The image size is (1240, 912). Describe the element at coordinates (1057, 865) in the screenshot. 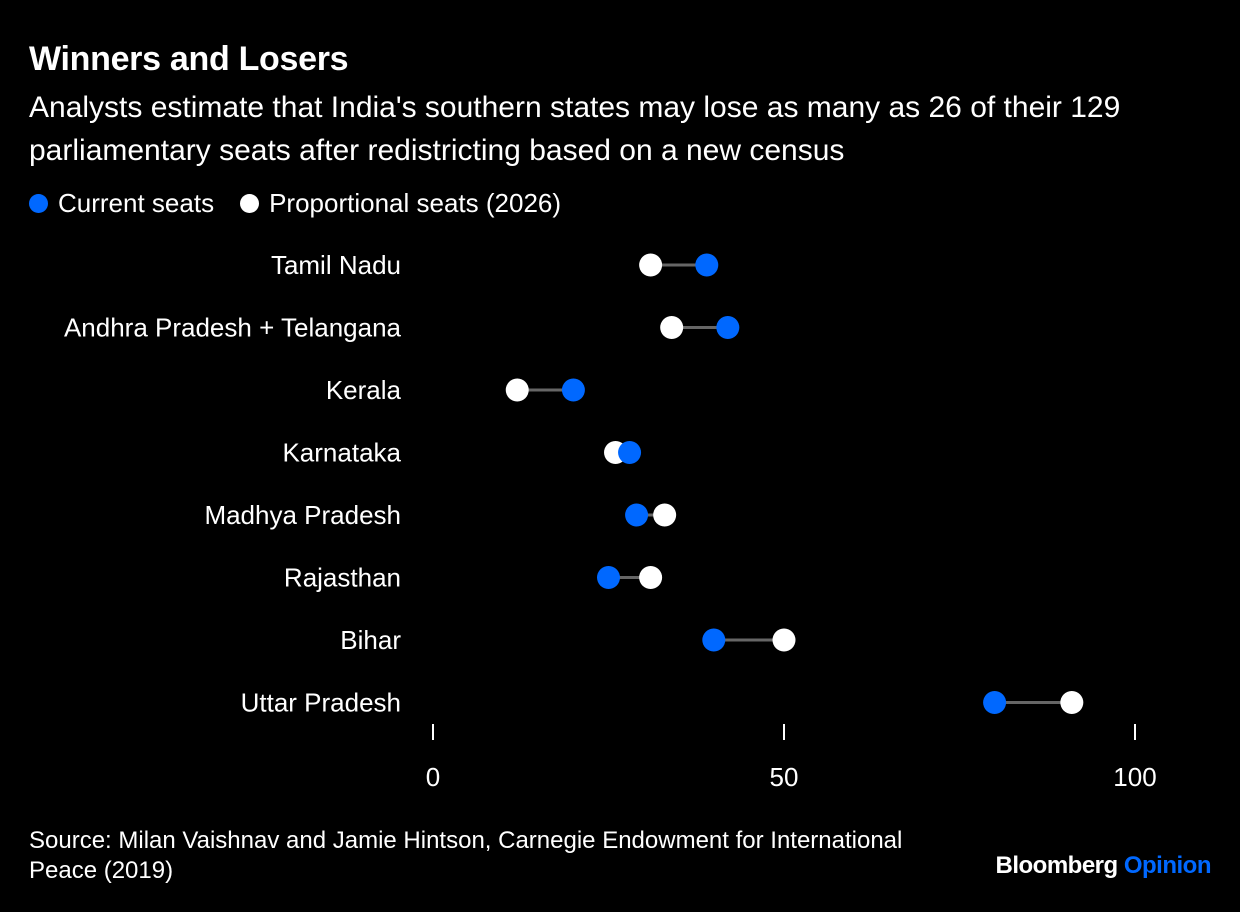

I see `brand-name: Bloomberg` at that location.